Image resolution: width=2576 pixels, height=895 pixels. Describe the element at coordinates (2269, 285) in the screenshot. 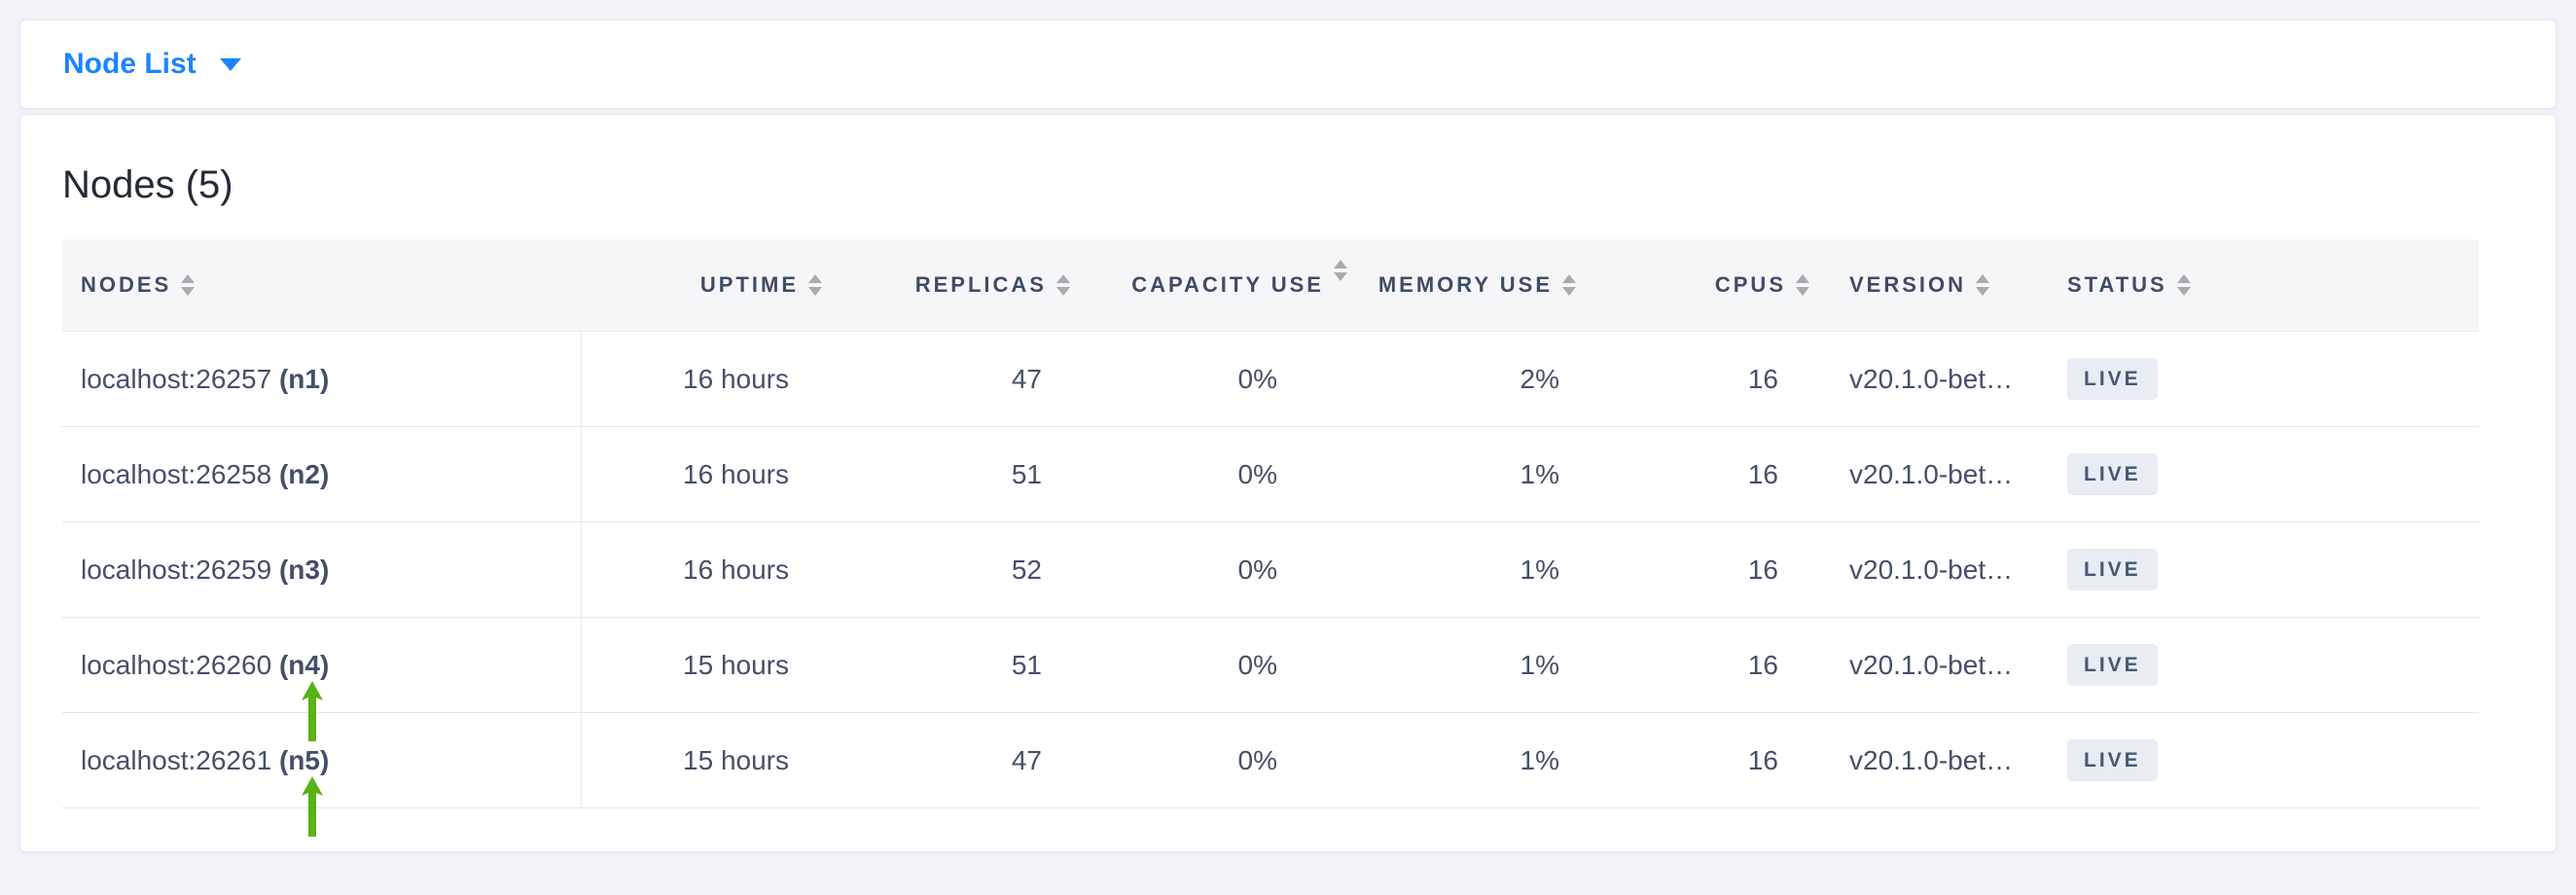

I see `column-header-status: STATUS` at that location.